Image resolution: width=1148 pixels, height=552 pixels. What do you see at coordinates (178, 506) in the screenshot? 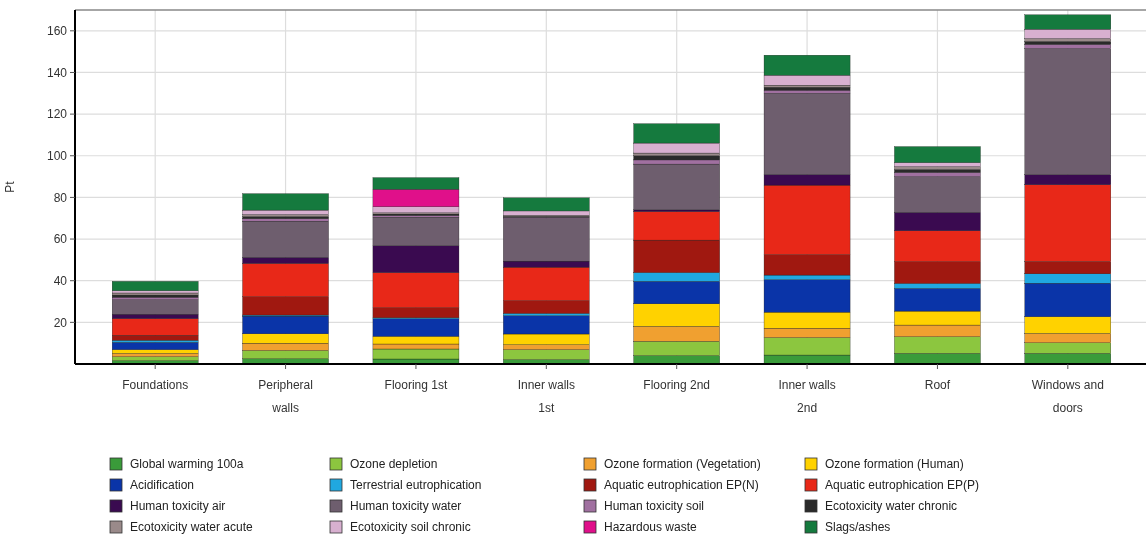
I see `legend-label: Human toxicity air` at bounding box center [178, 506].